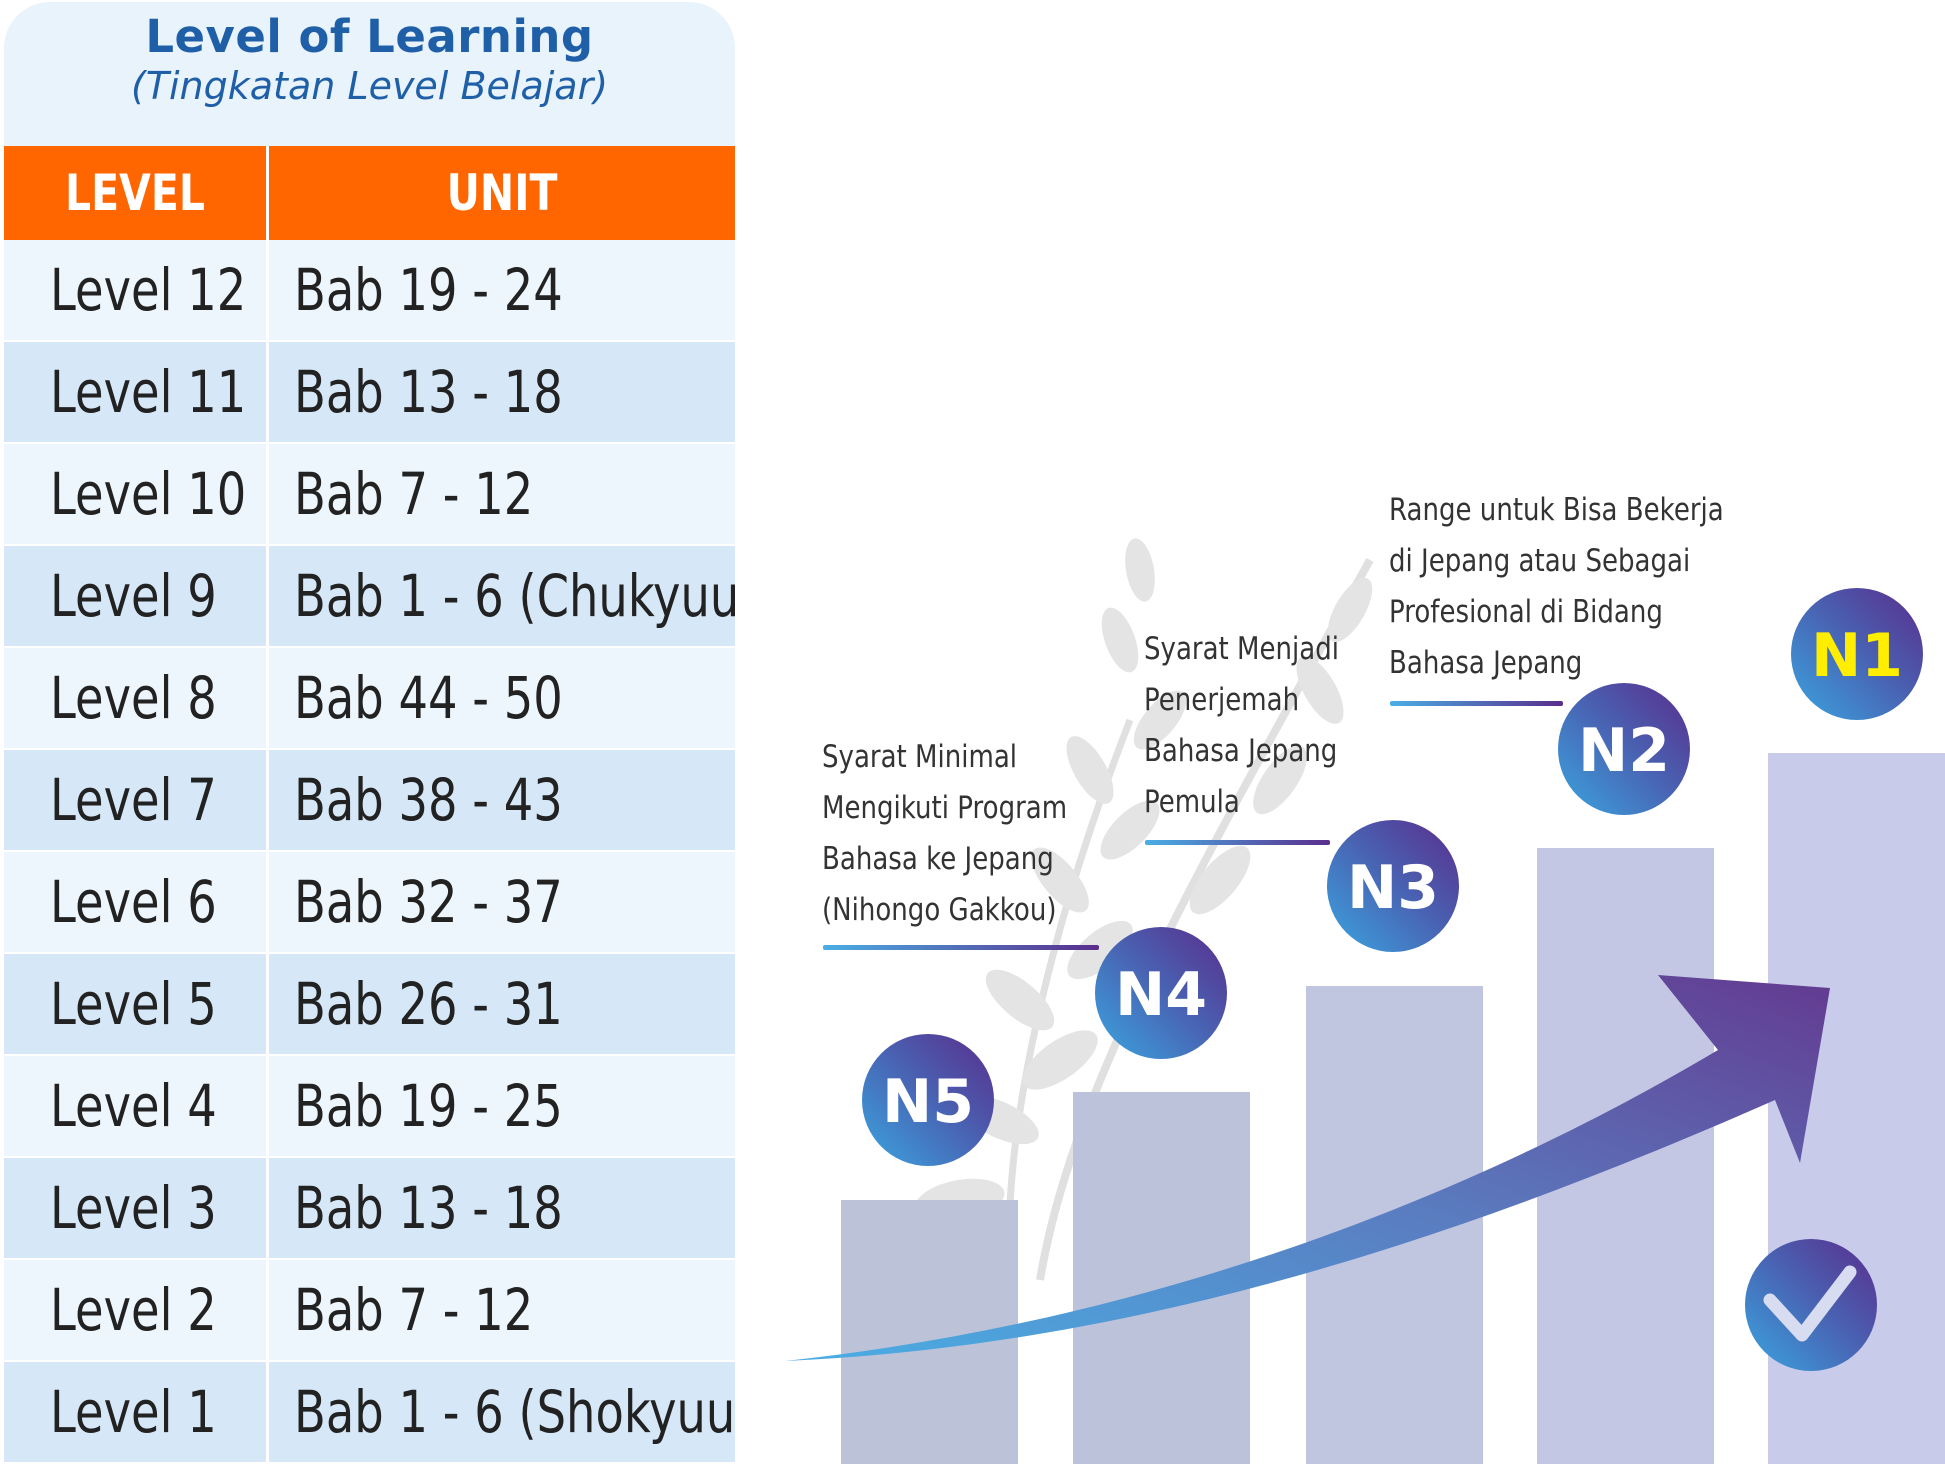 The width and height of the screenshot is (1945, 1464). Describe the element at coordinates (939, 910) in the screenshot. I see `note-n4-line-4: (Nihongo Gakkou)` at that location.